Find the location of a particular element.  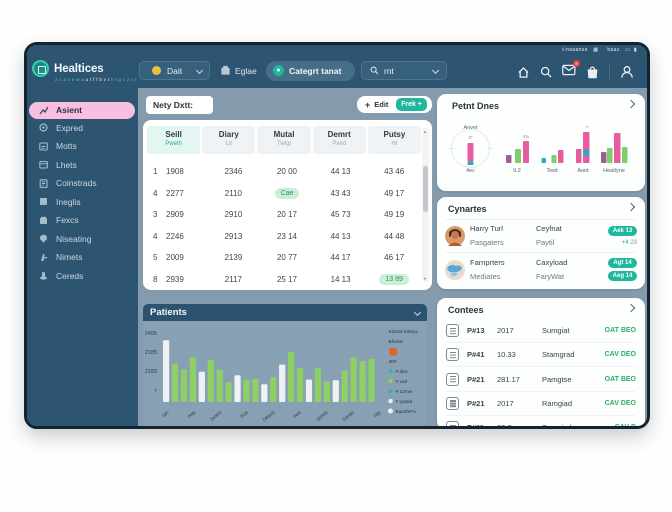

svg-text: 4ec is located at coordinates (470, 171).